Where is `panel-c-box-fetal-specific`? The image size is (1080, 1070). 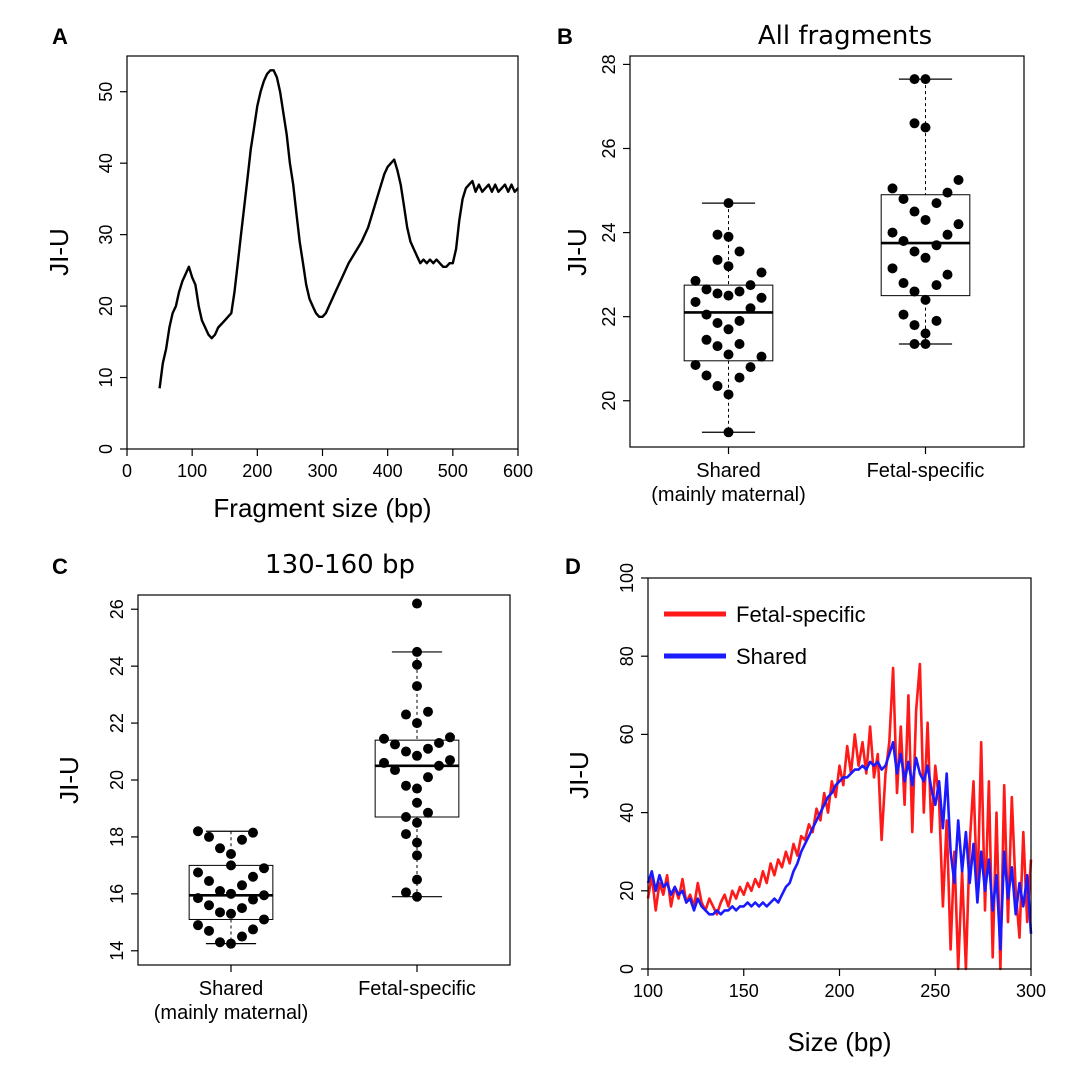 panel-c-box-fetal-specific is located at coordinates (417, 778).